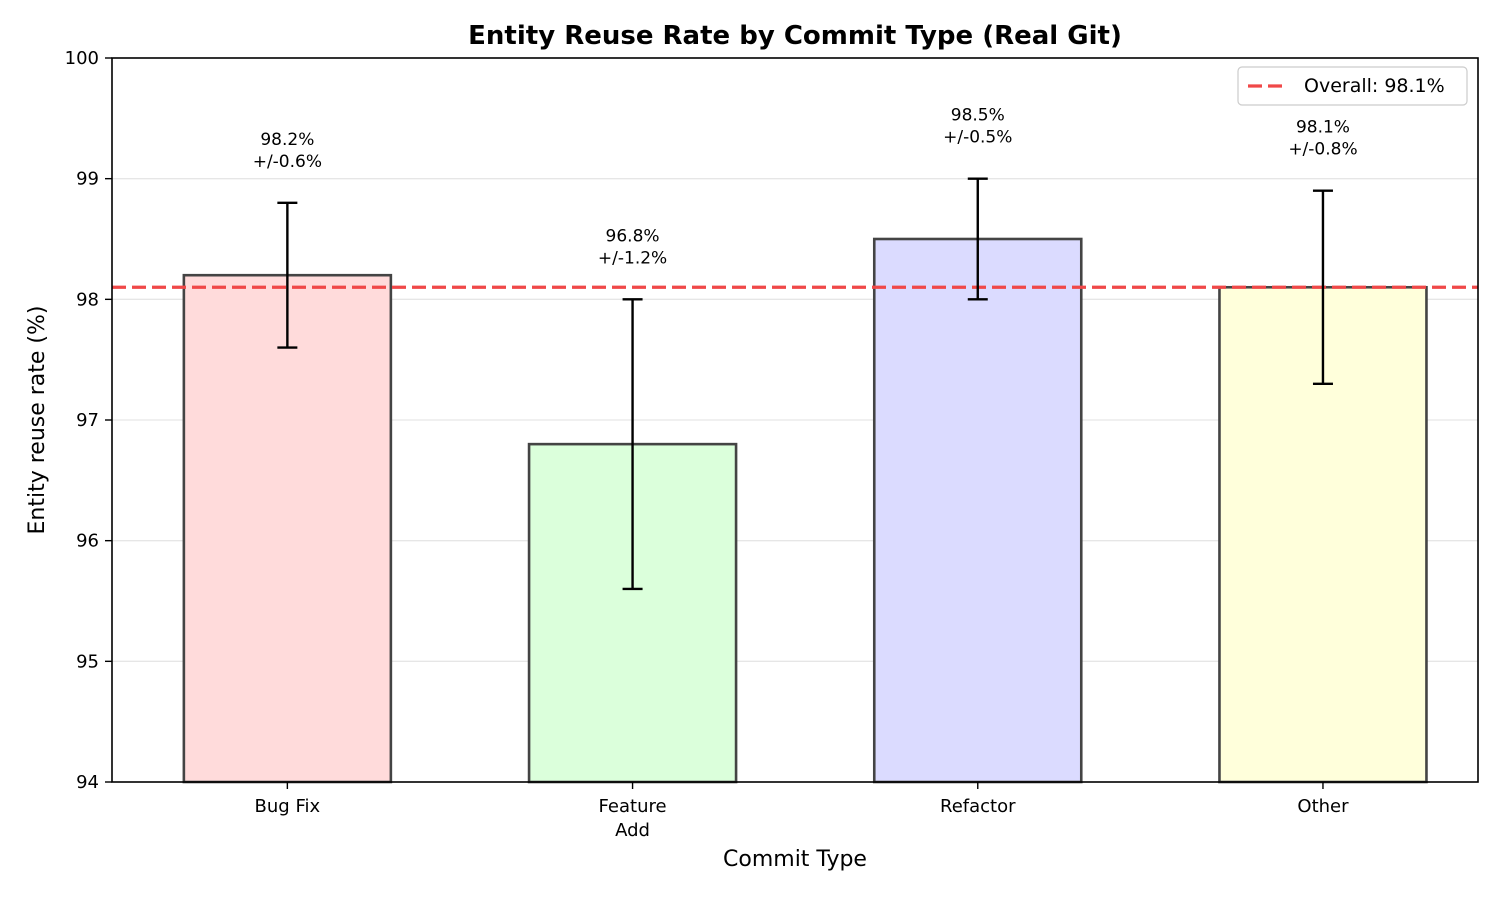 The height and width of the screenshot is (900, 1500). Describe the element at coordinates (1323, 128) in the screenshot. I see `data-label-value: 98.1%` at that location.